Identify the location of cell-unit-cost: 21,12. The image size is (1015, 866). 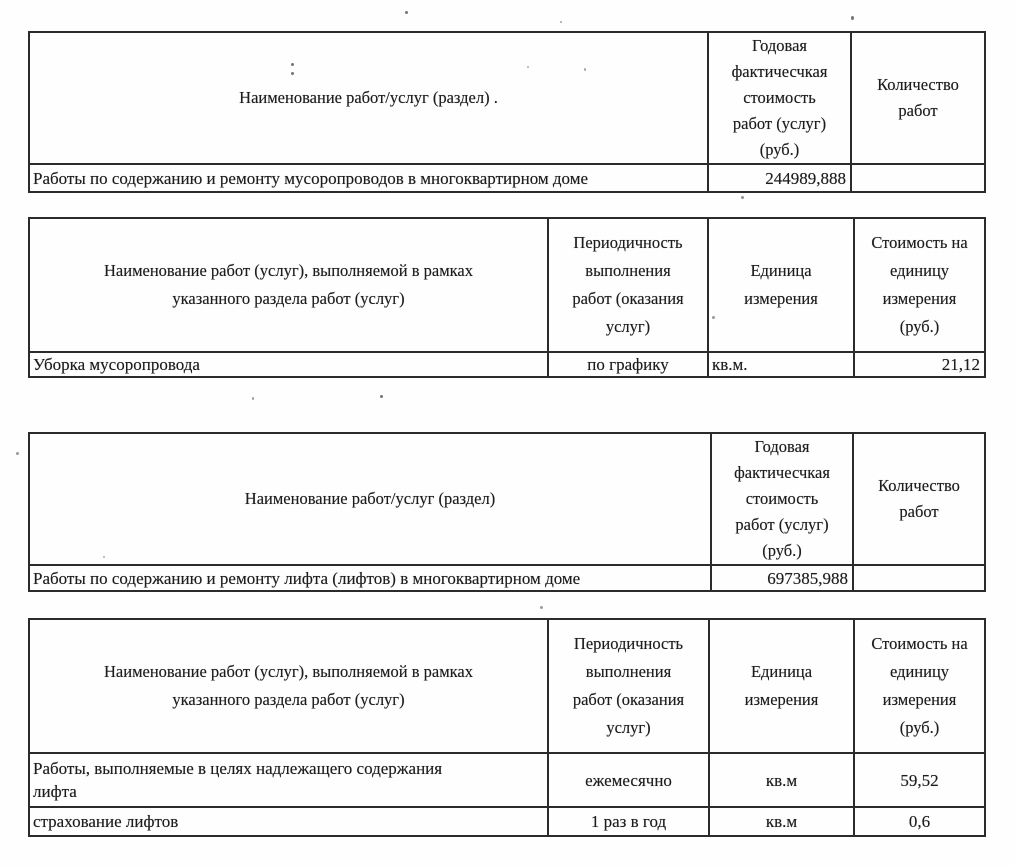
(919, 364).